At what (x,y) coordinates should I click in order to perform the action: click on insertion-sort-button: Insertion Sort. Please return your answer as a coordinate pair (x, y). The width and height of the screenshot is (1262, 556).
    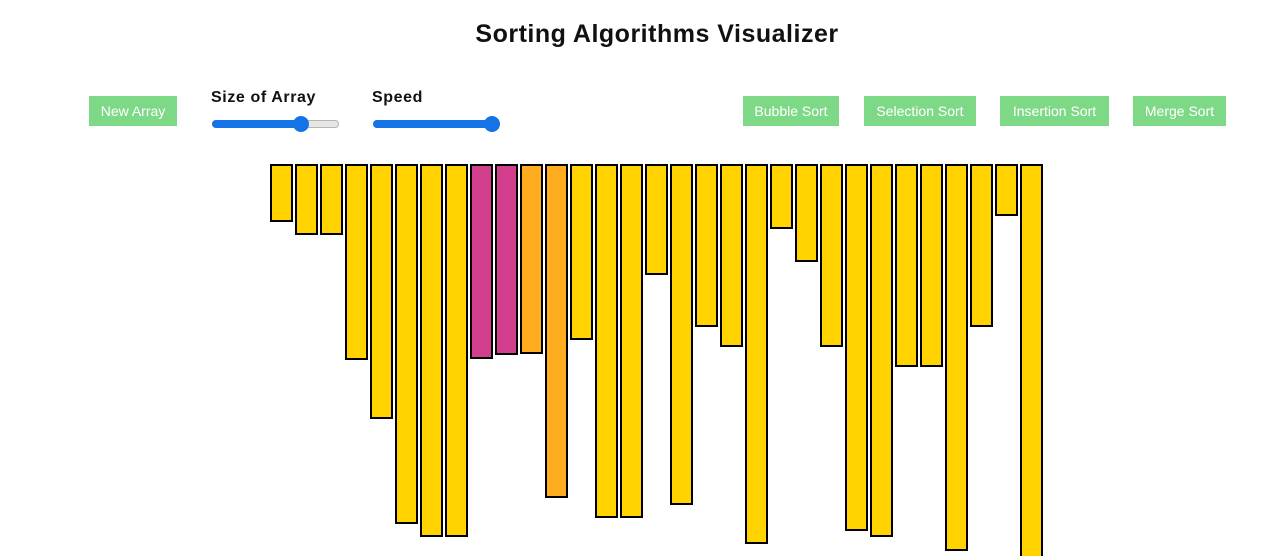
    Looking at the image, I should click on (1054, 111).